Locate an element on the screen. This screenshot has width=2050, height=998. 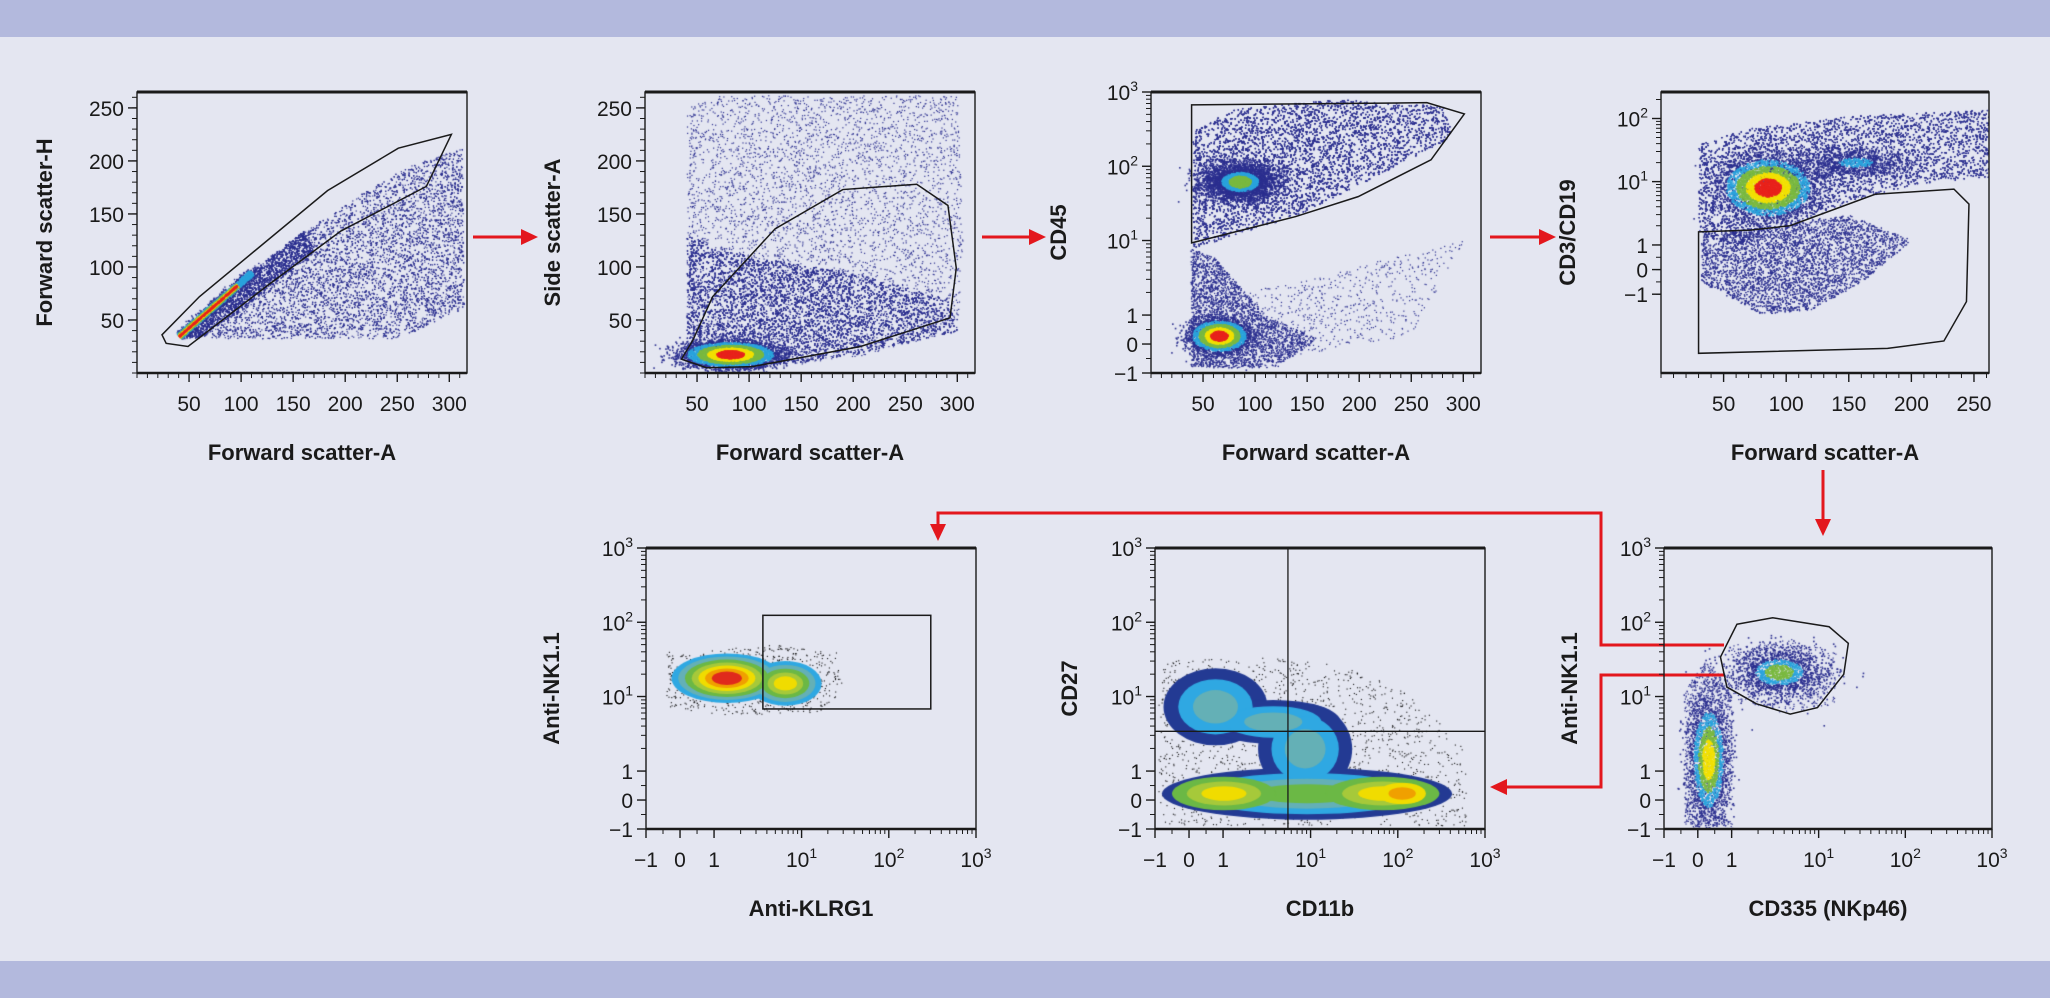
x-axis-label: CD11b is located at coordinates (1320, 908).